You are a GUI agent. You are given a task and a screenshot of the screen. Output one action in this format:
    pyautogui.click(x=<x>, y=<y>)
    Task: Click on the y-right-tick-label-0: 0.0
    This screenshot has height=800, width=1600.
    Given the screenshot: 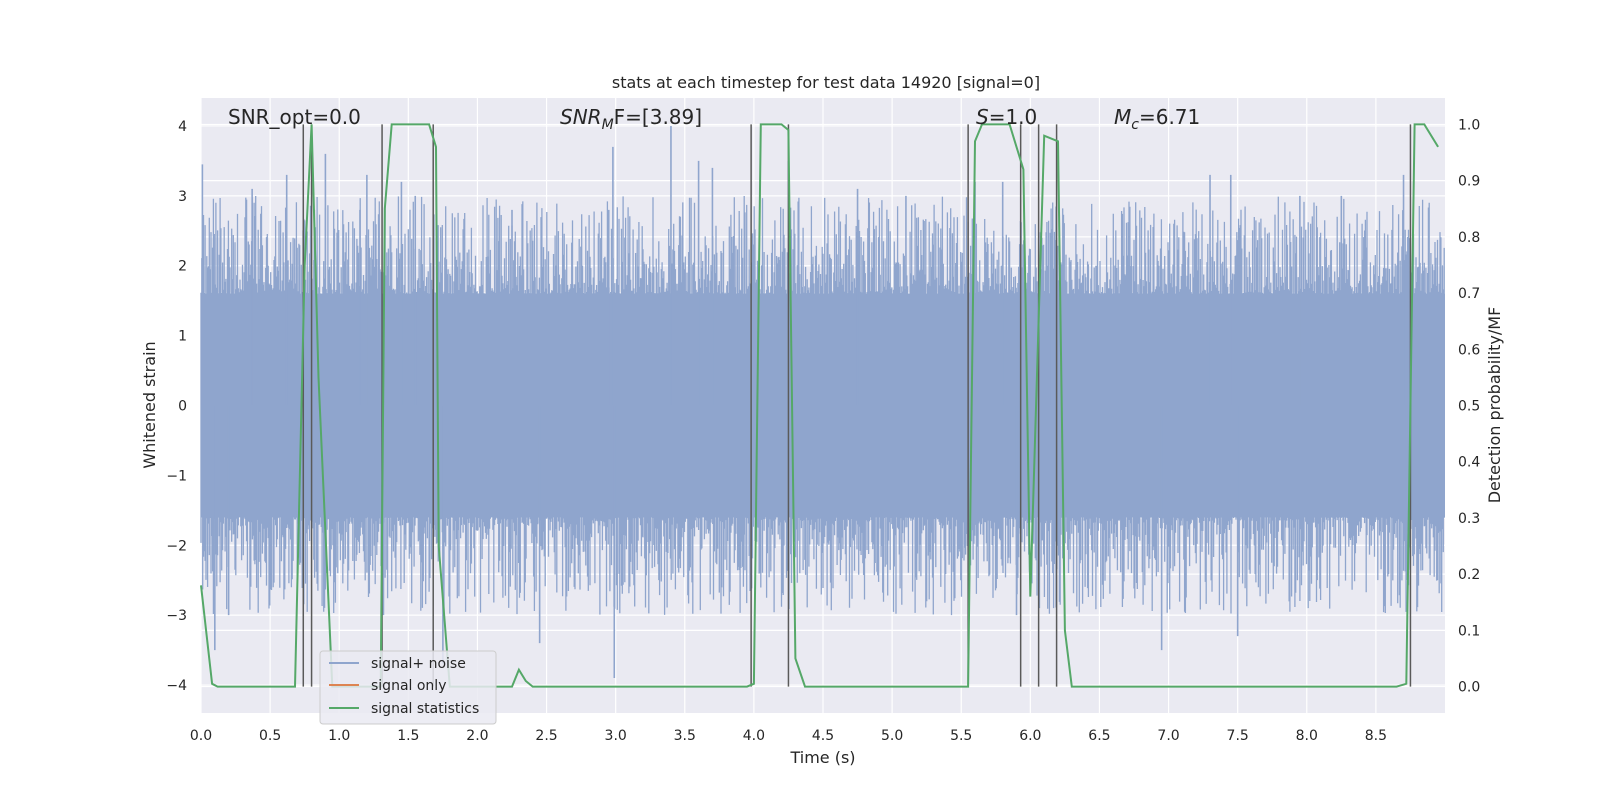 What is the action you would take?
    pyautogui.click(x=1469, y=688)
    